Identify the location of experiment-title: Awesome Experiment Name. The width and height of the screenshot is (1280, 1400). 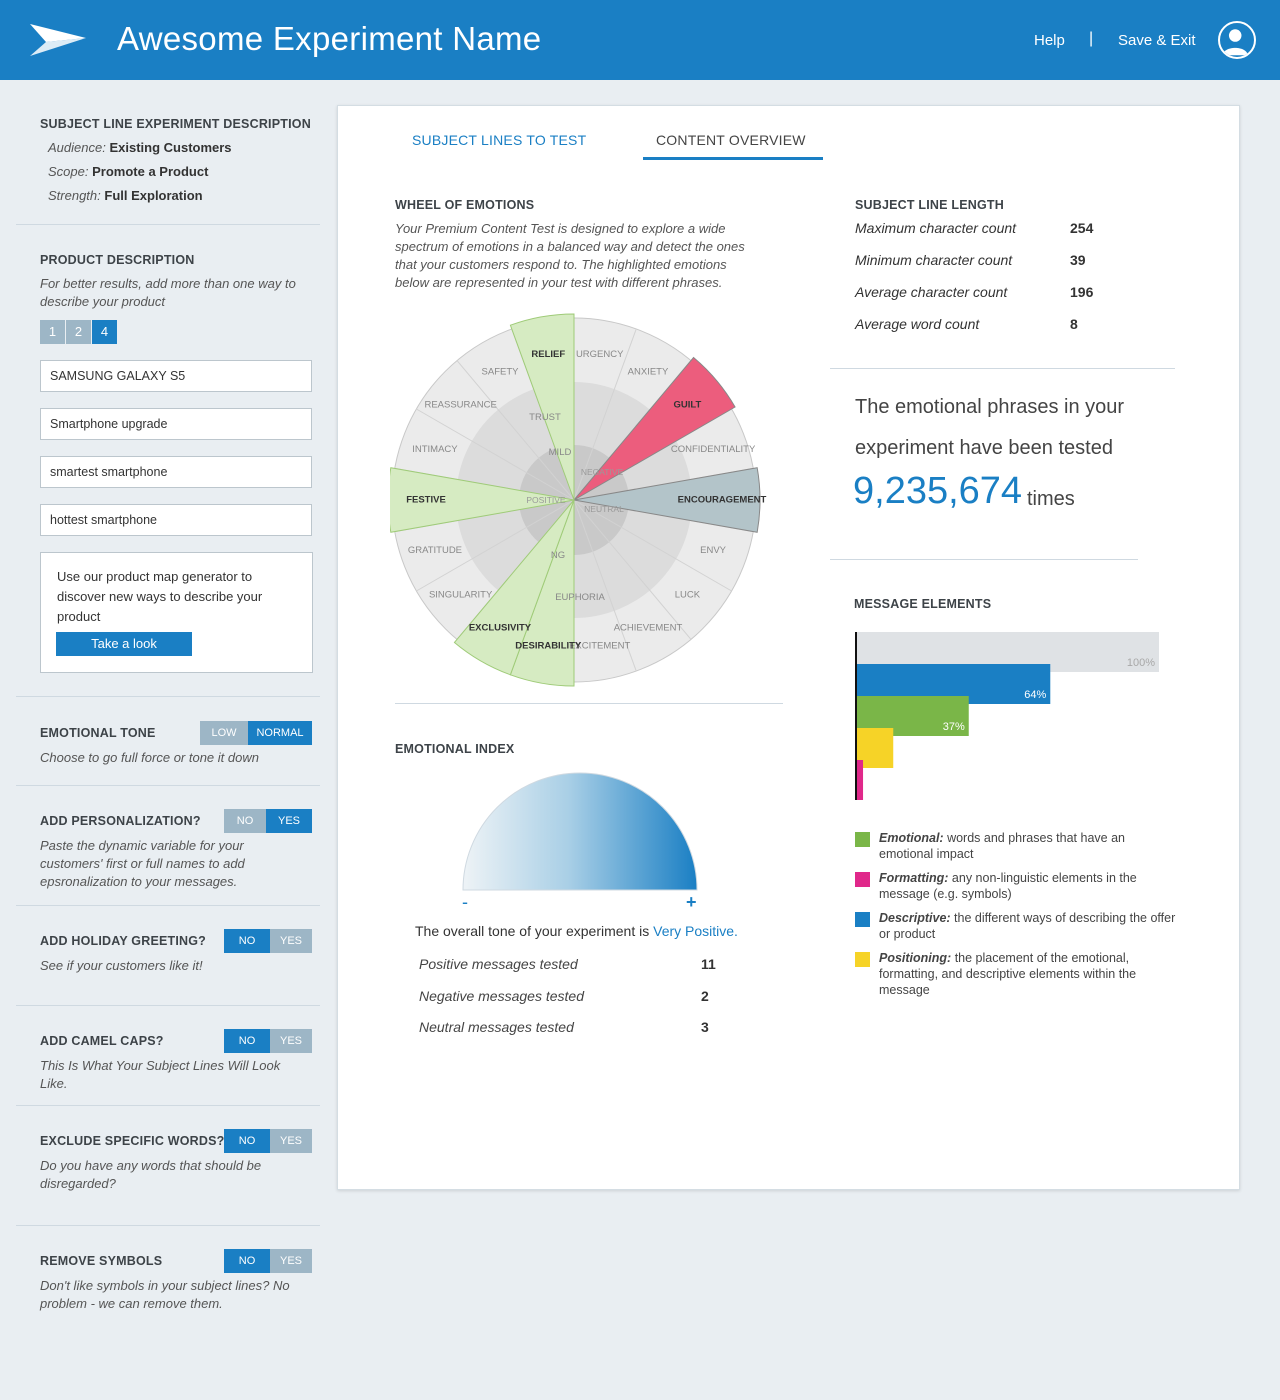
(329, 38).